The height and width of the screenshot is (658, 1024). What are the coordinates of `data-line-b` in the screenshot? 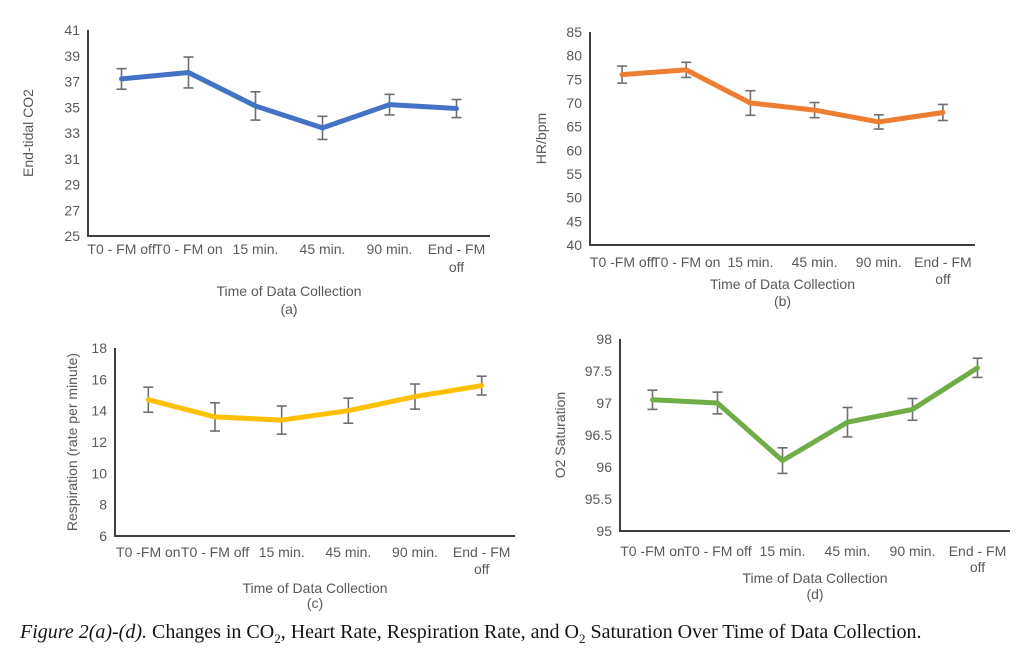 It's located at (782, 96).